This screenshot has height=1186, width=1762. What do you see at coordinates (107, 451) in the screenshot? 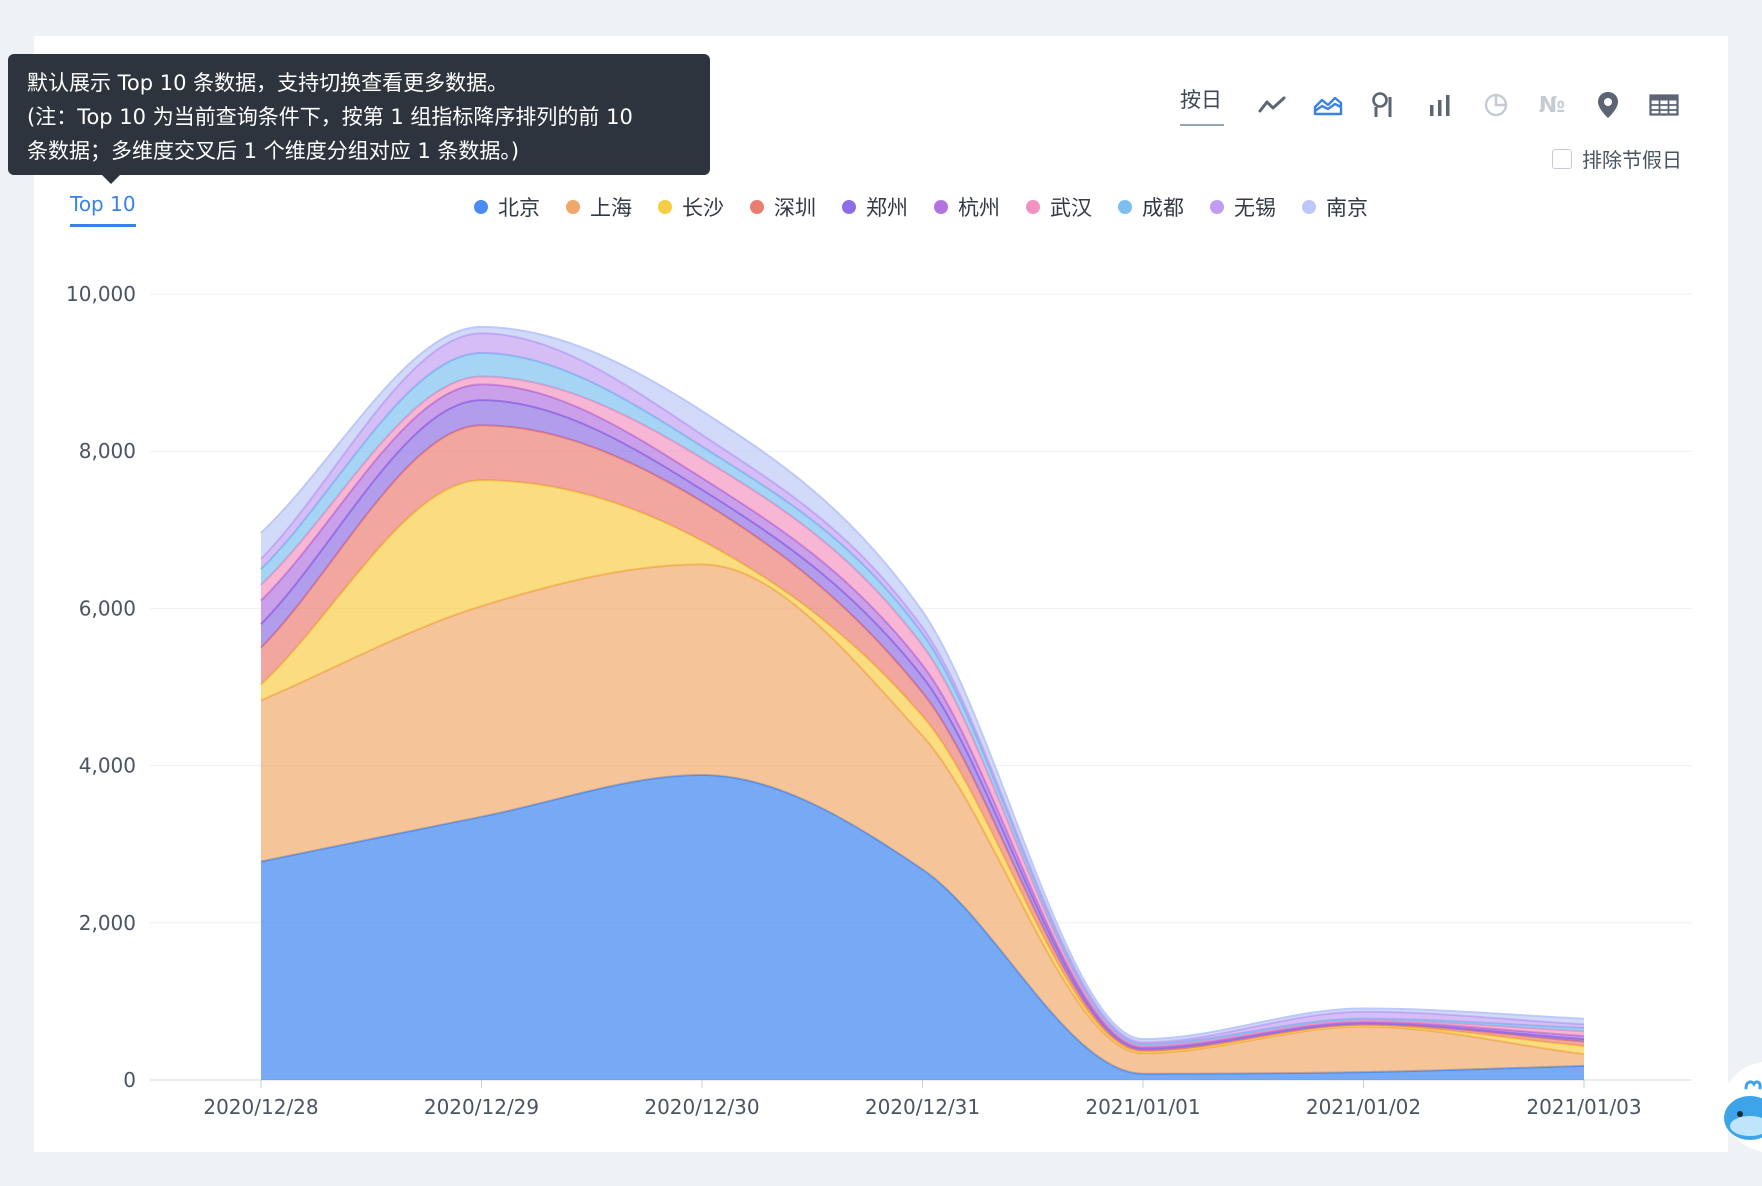
I see `y-tick-label: 8,000` at bounding box center [107, 451].